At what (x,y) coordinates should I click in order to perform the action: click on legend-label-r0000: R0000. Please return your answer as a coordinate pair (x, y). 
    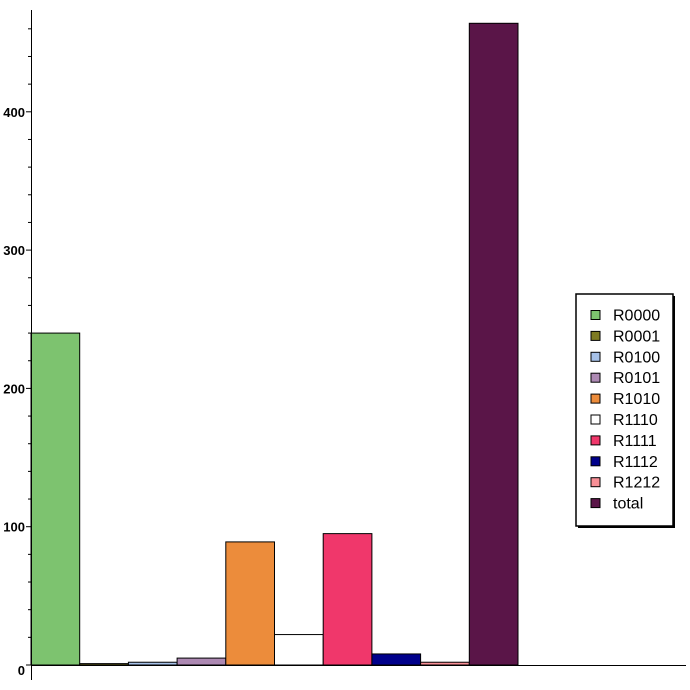
    Looking at the image, I should click on (636, 316).